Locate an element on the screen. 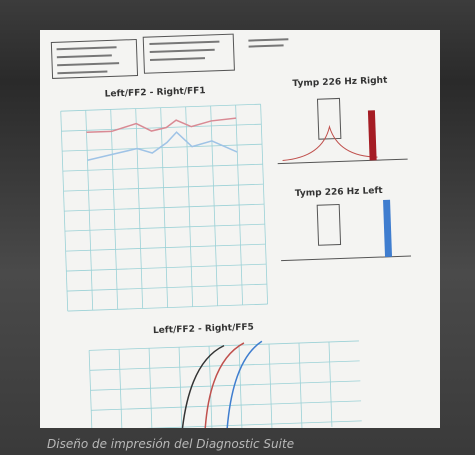 This screenshot has width=475, height=455. heading: Tymp 226 Hz Right is located at coordinates (340, 82).